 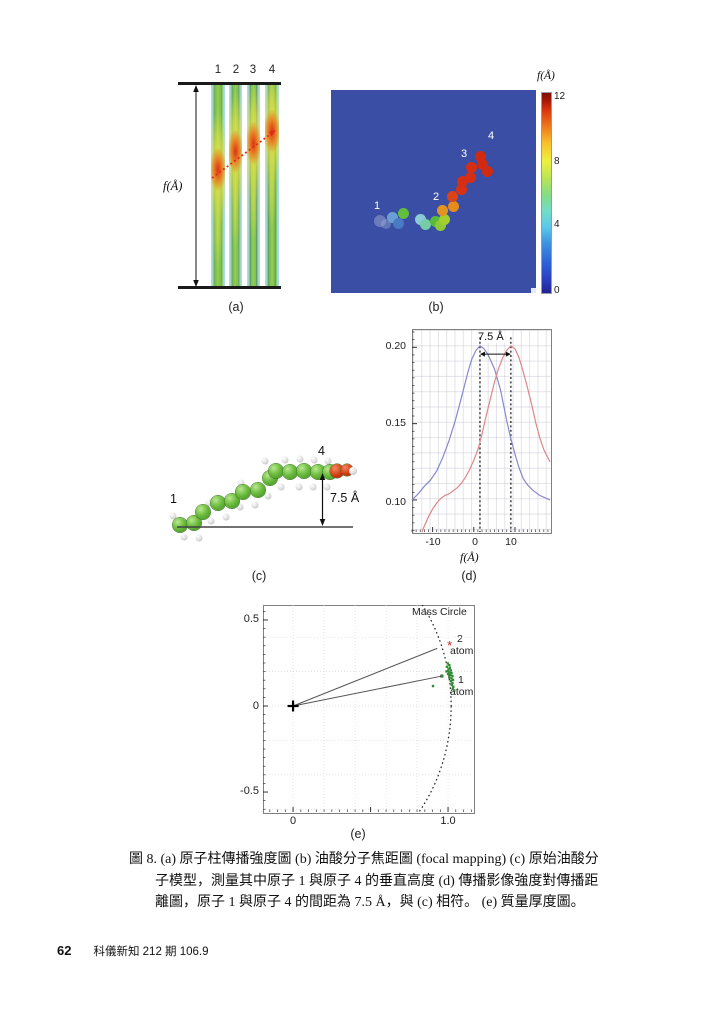 What do you see at coordinates (253, 70) in the screenshot?
I see `column-label-3: 3` at bounding box center [253, 70].